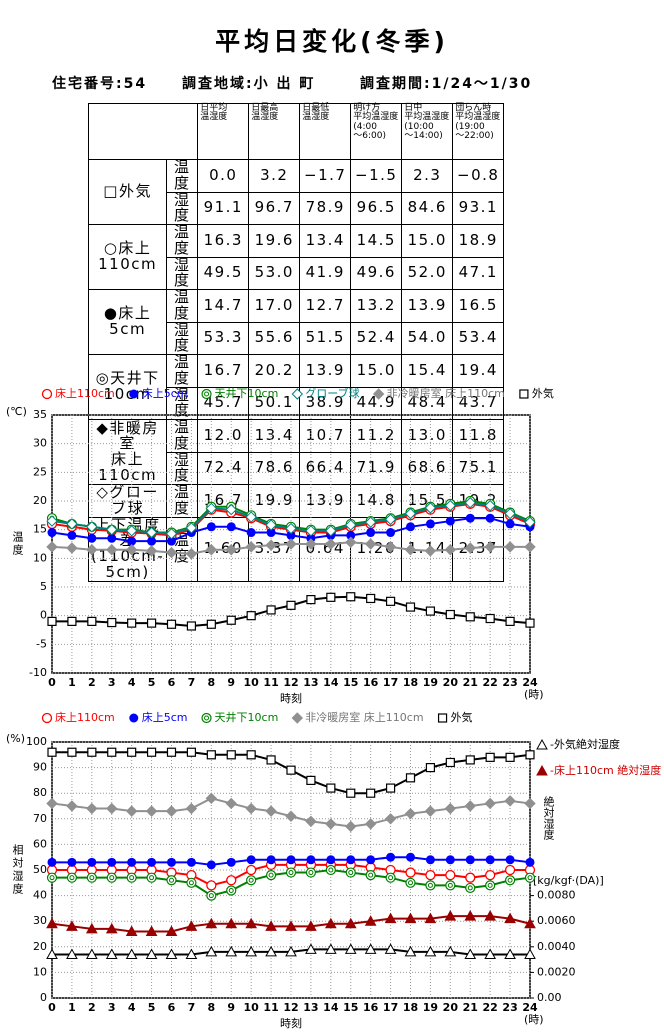 This screenshot has width=664, height=1034. What do you see at coordinates (325, 131) in the screenshot?
I see `header-cell: 日最低 温湿度` at bounding box center [325, 131].